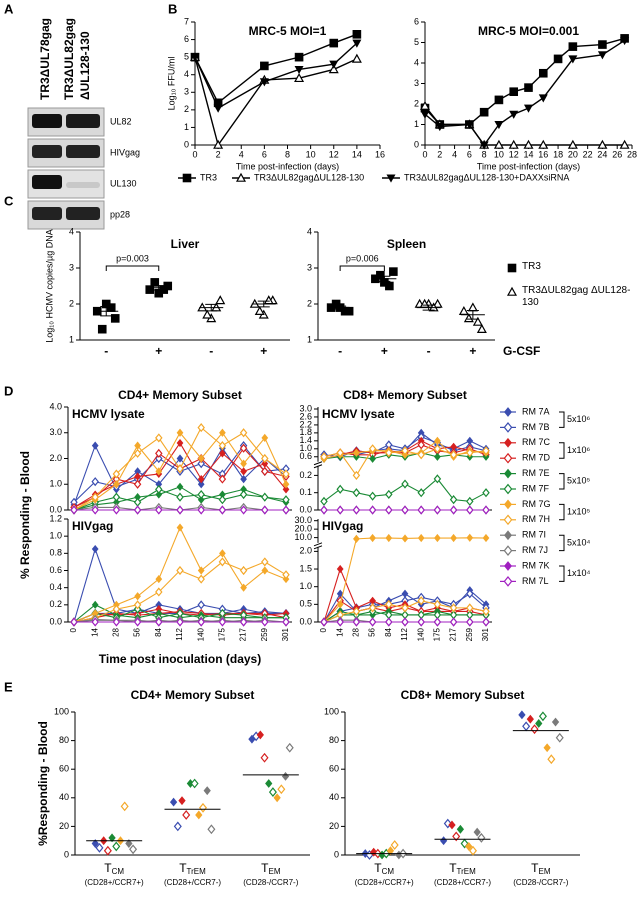  What do you see at coordinates (49, 286) in the screenshot?
I see `y-axis-label: Log₁₀ HCMV copies/µg DNA` at bounding box center [49, 286].